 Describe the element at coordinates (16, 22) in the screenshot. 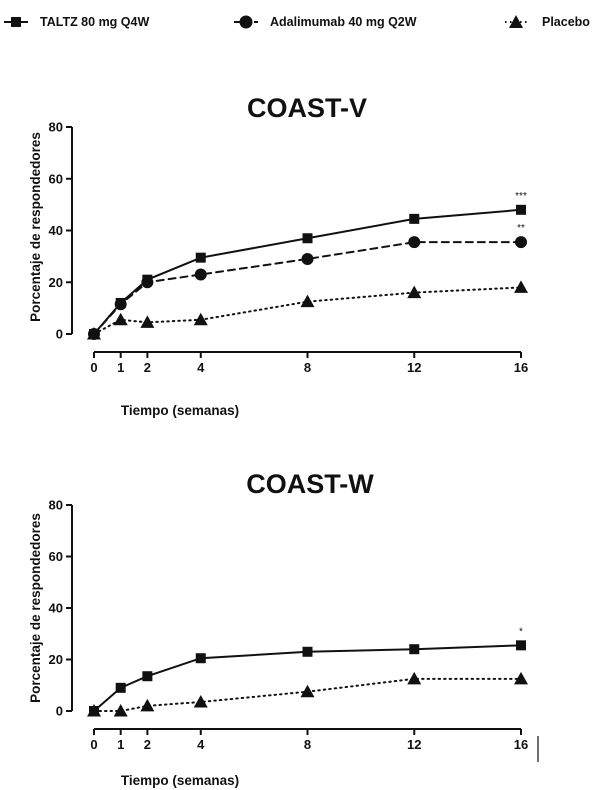

I see `legend-marker-square` at that location.